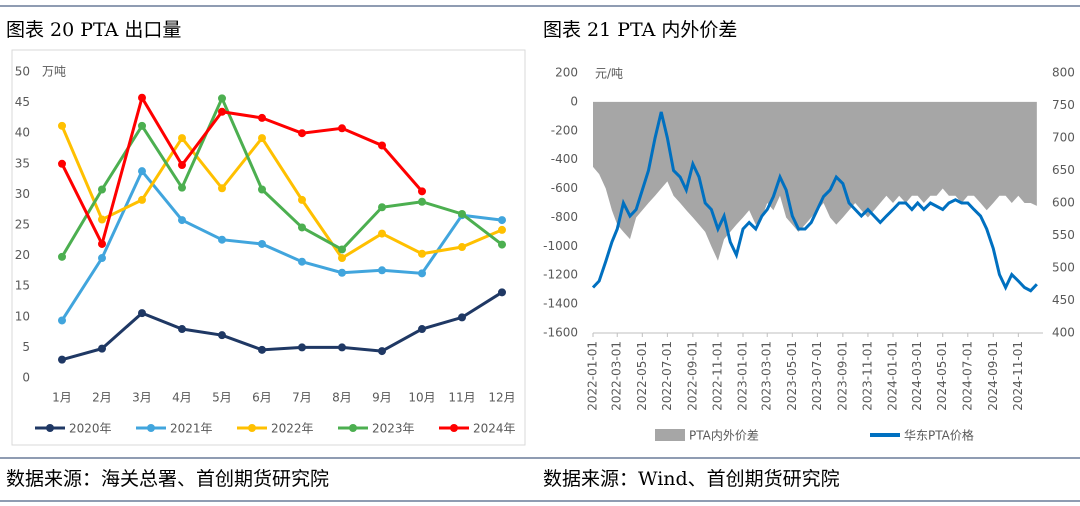  What do you see at coordinates (893, 376) in the screenshot?
I see `x-tick-label: 2024-01-01` at bounding box center [893, 376].